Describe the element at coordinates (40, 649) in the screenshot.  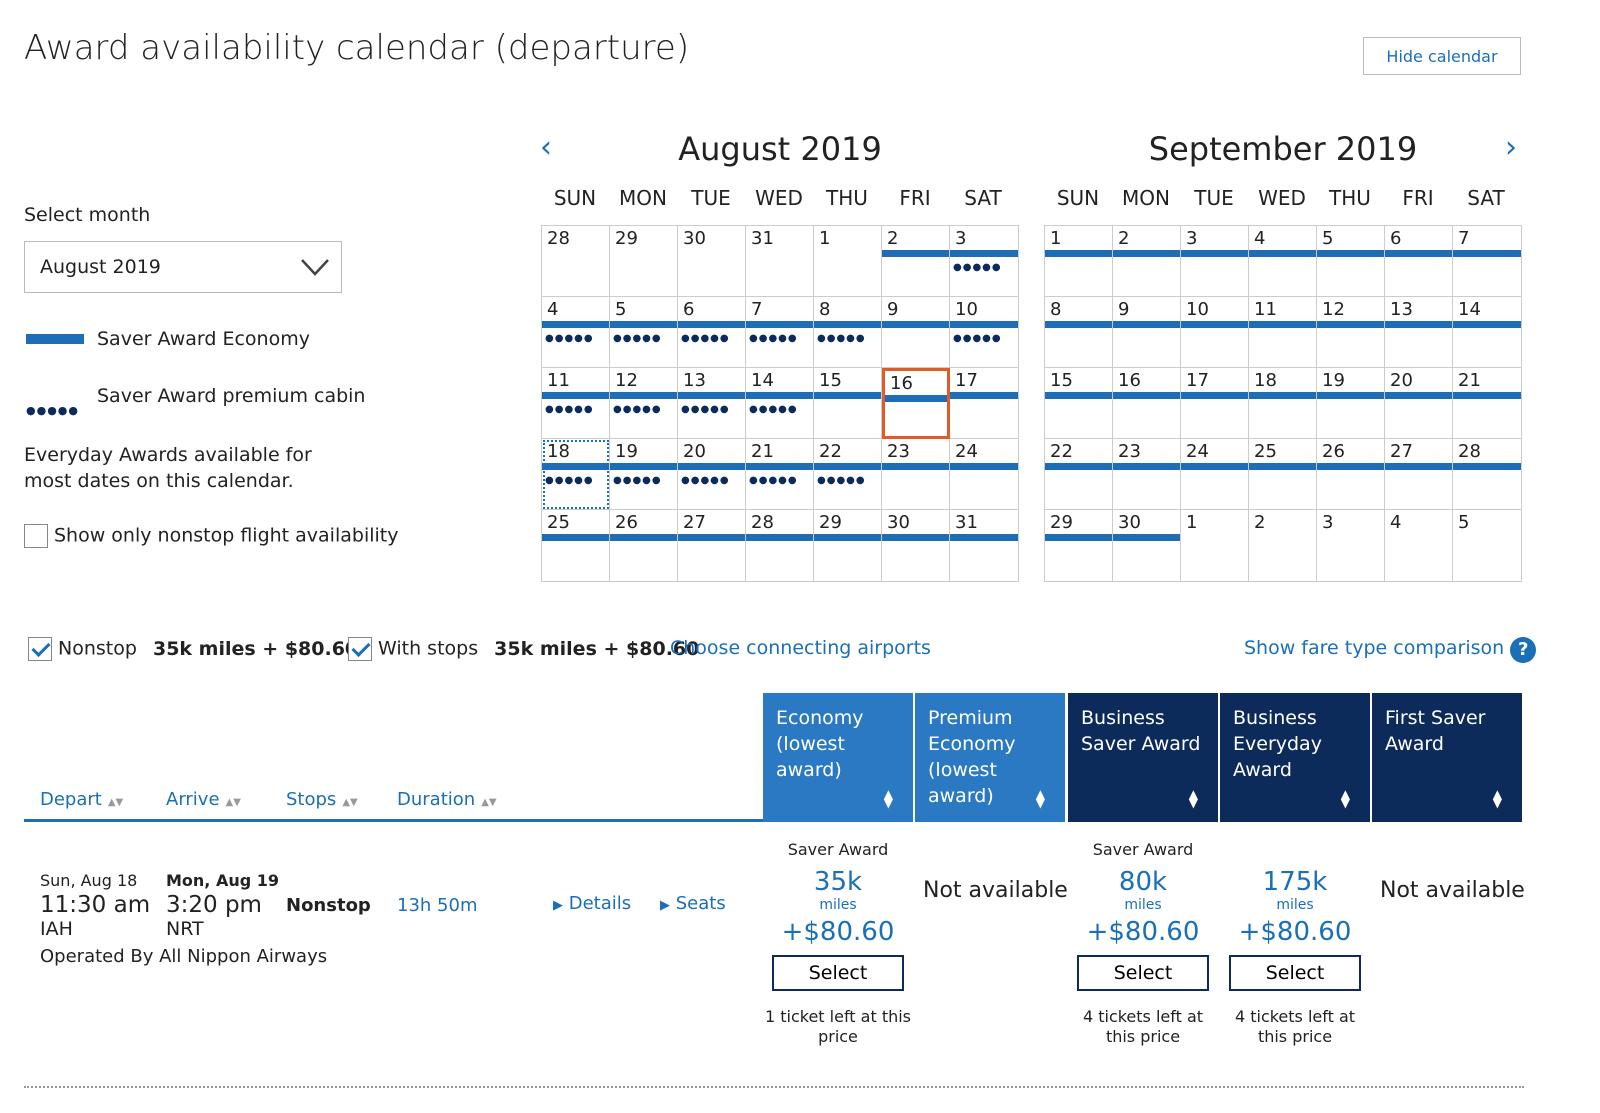
I see `nonstop-checkbox` at that location.